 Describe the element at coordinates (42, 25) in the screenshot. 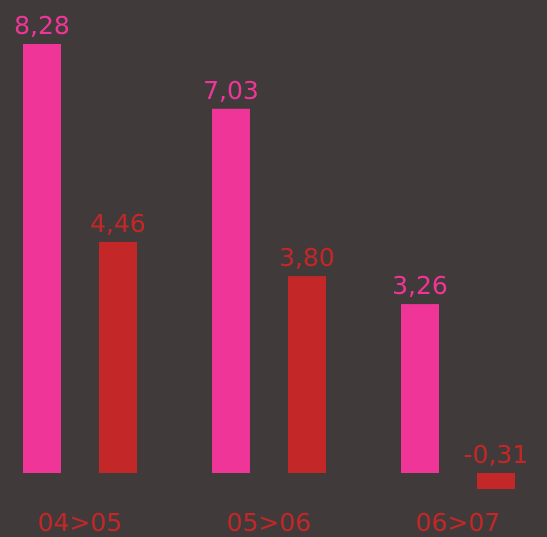

I see `value-label: 8,28` at that location.